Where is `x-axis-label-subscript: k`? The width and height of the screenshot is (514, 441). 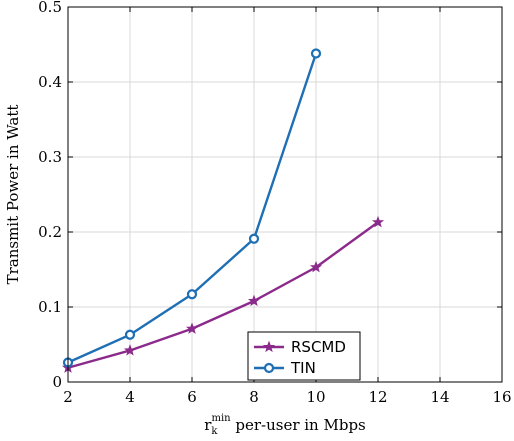 x-axis-label-subscript: k is located at coordinates (214, 431).